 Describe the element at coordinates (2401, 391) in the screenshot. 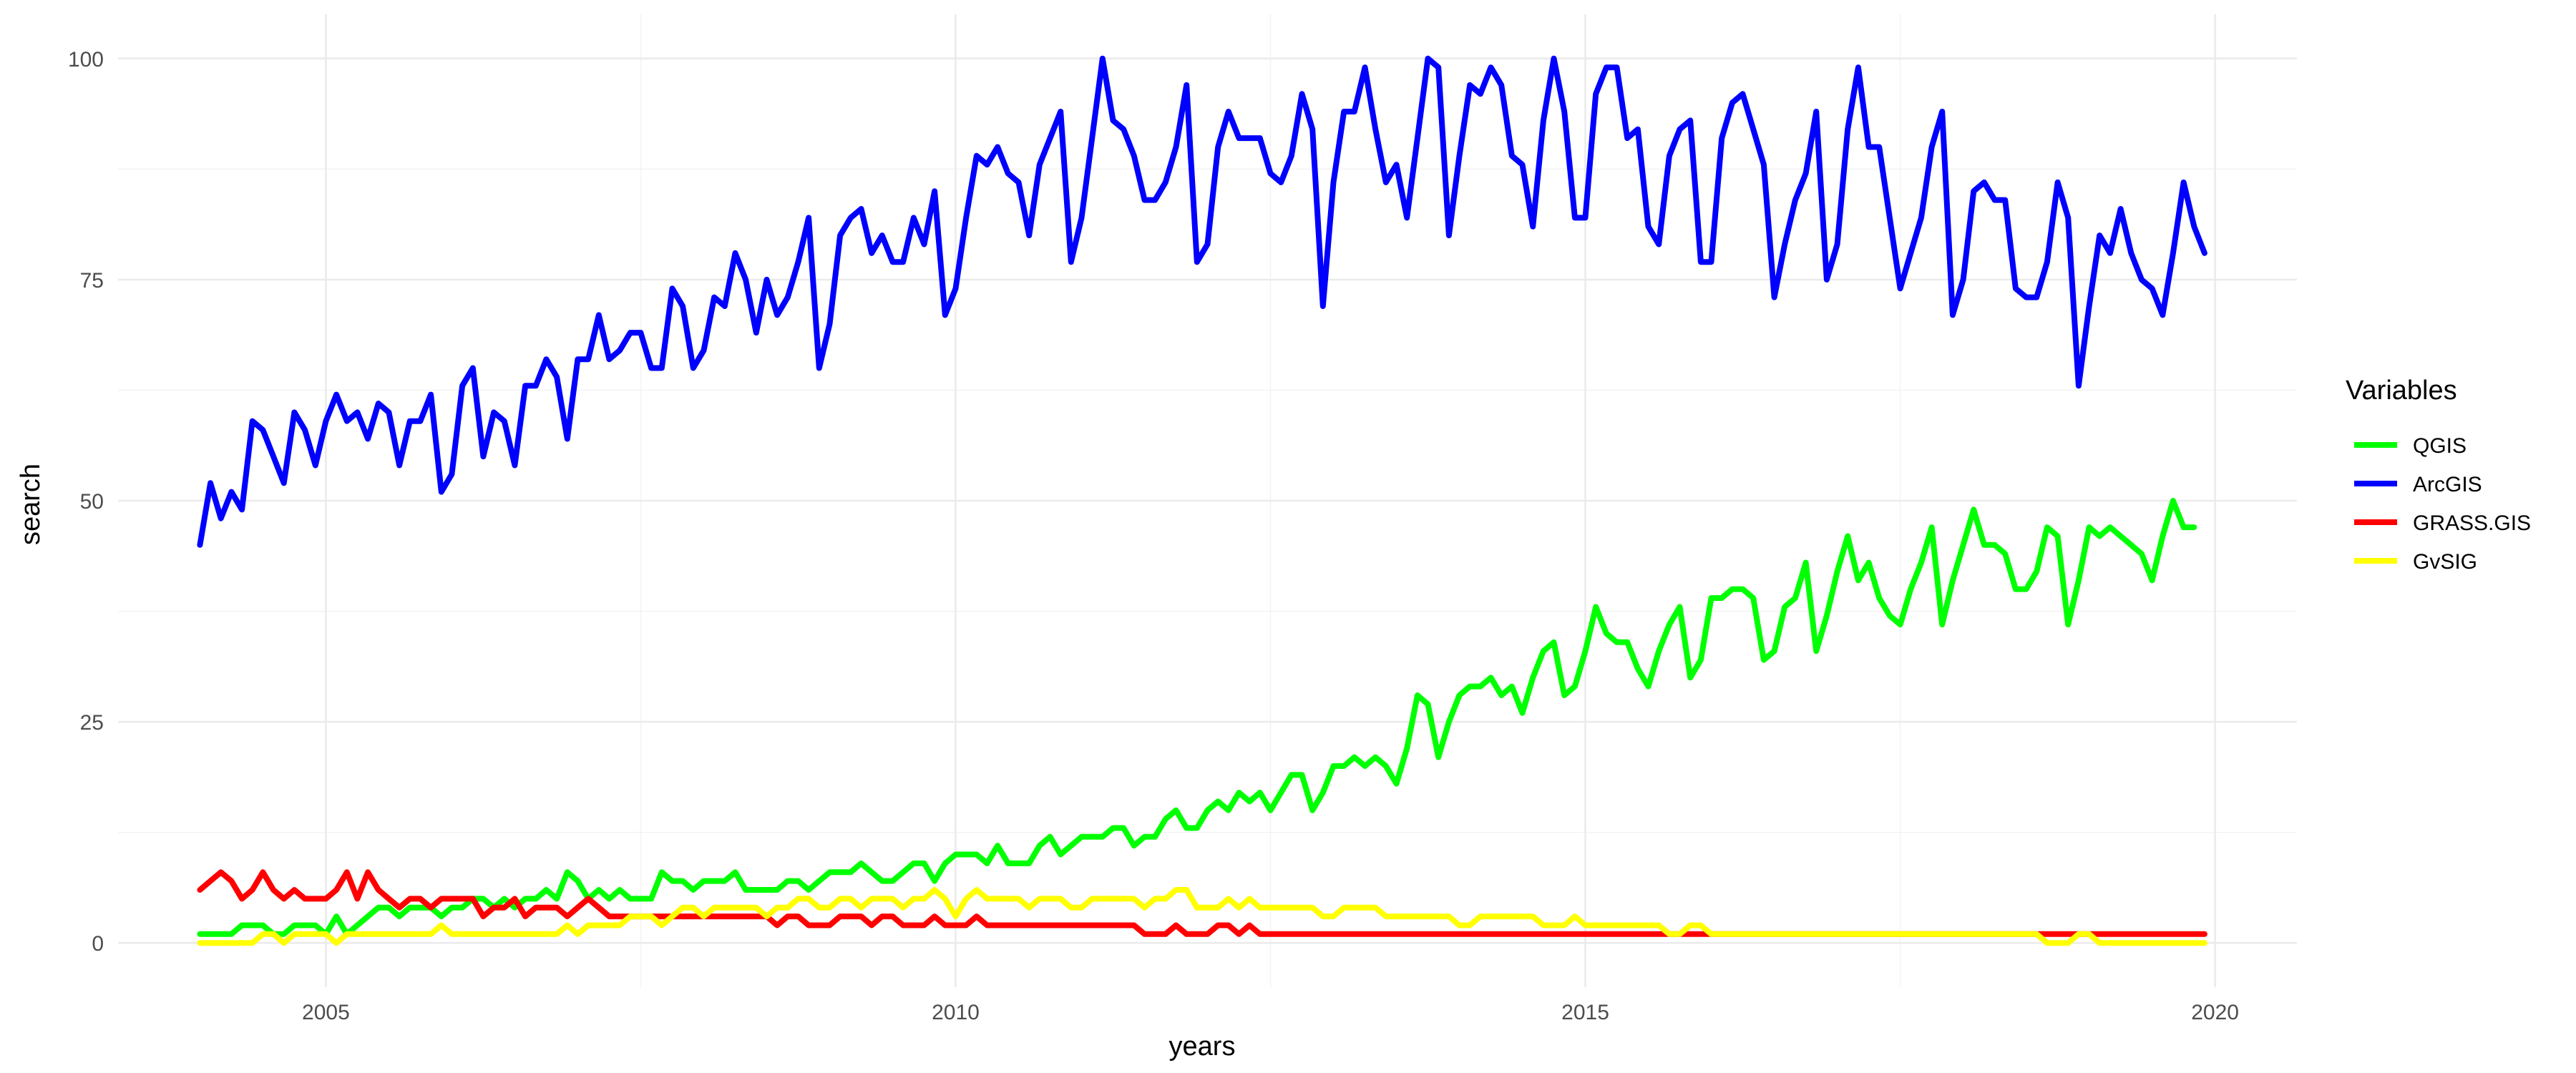

I see `legend-title: Variables` at that location.